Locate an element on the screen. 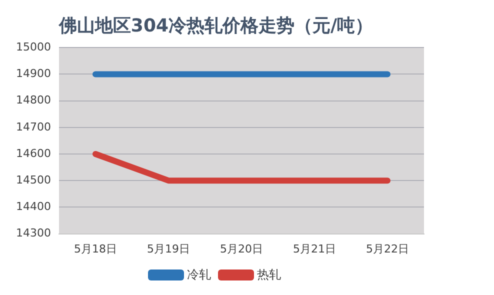  y-tick-label: 14700 is located at coordinates (33, 127).